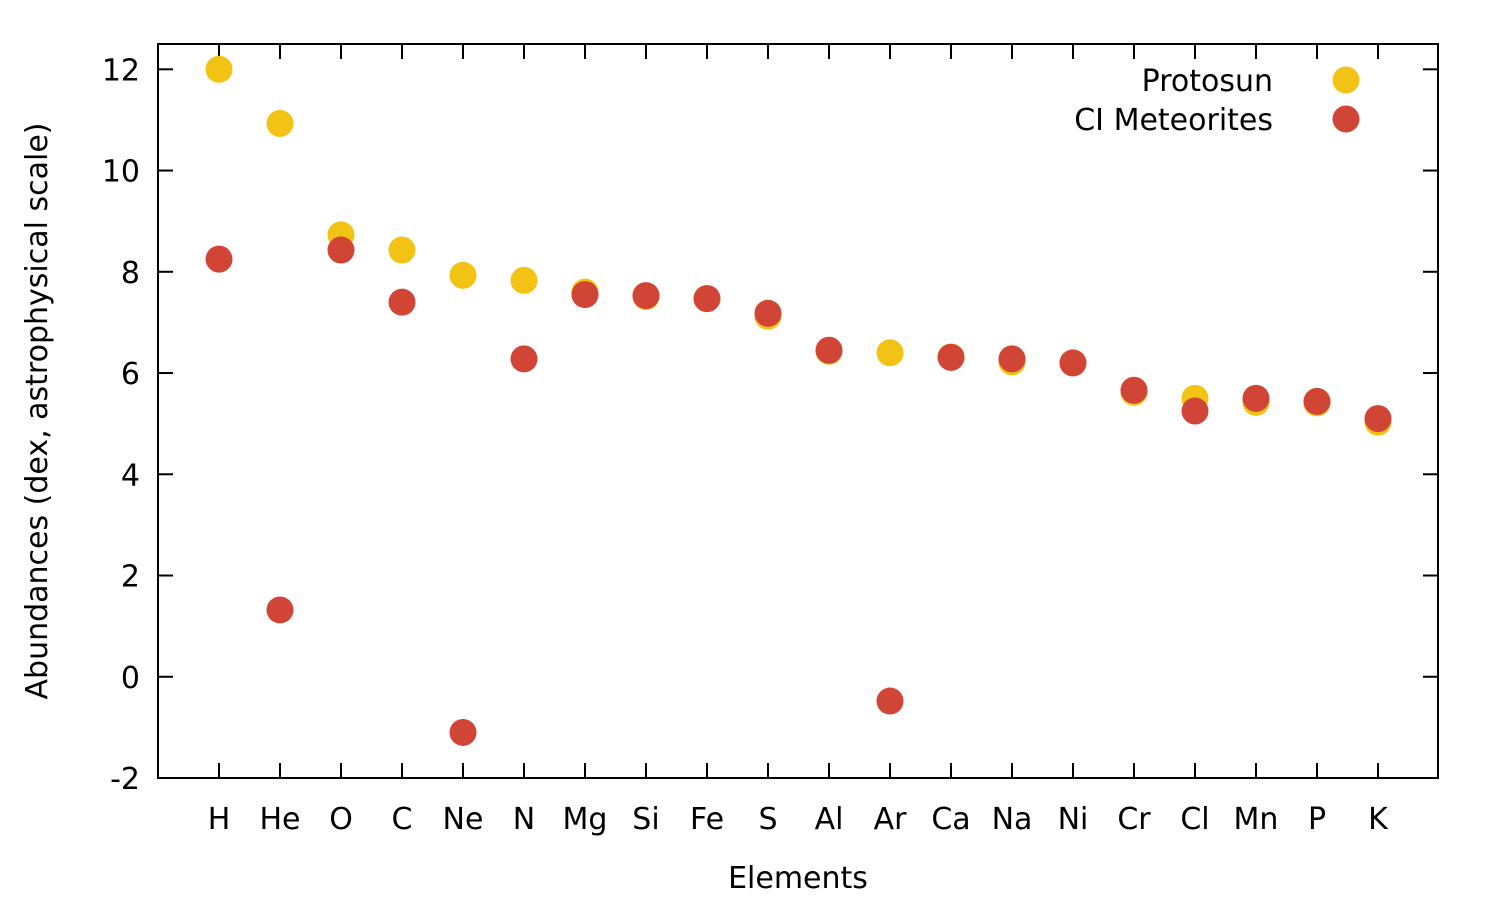 The image size is (1500, 900). I want to click on ci-meteorites-point-al, so click(829, 350).